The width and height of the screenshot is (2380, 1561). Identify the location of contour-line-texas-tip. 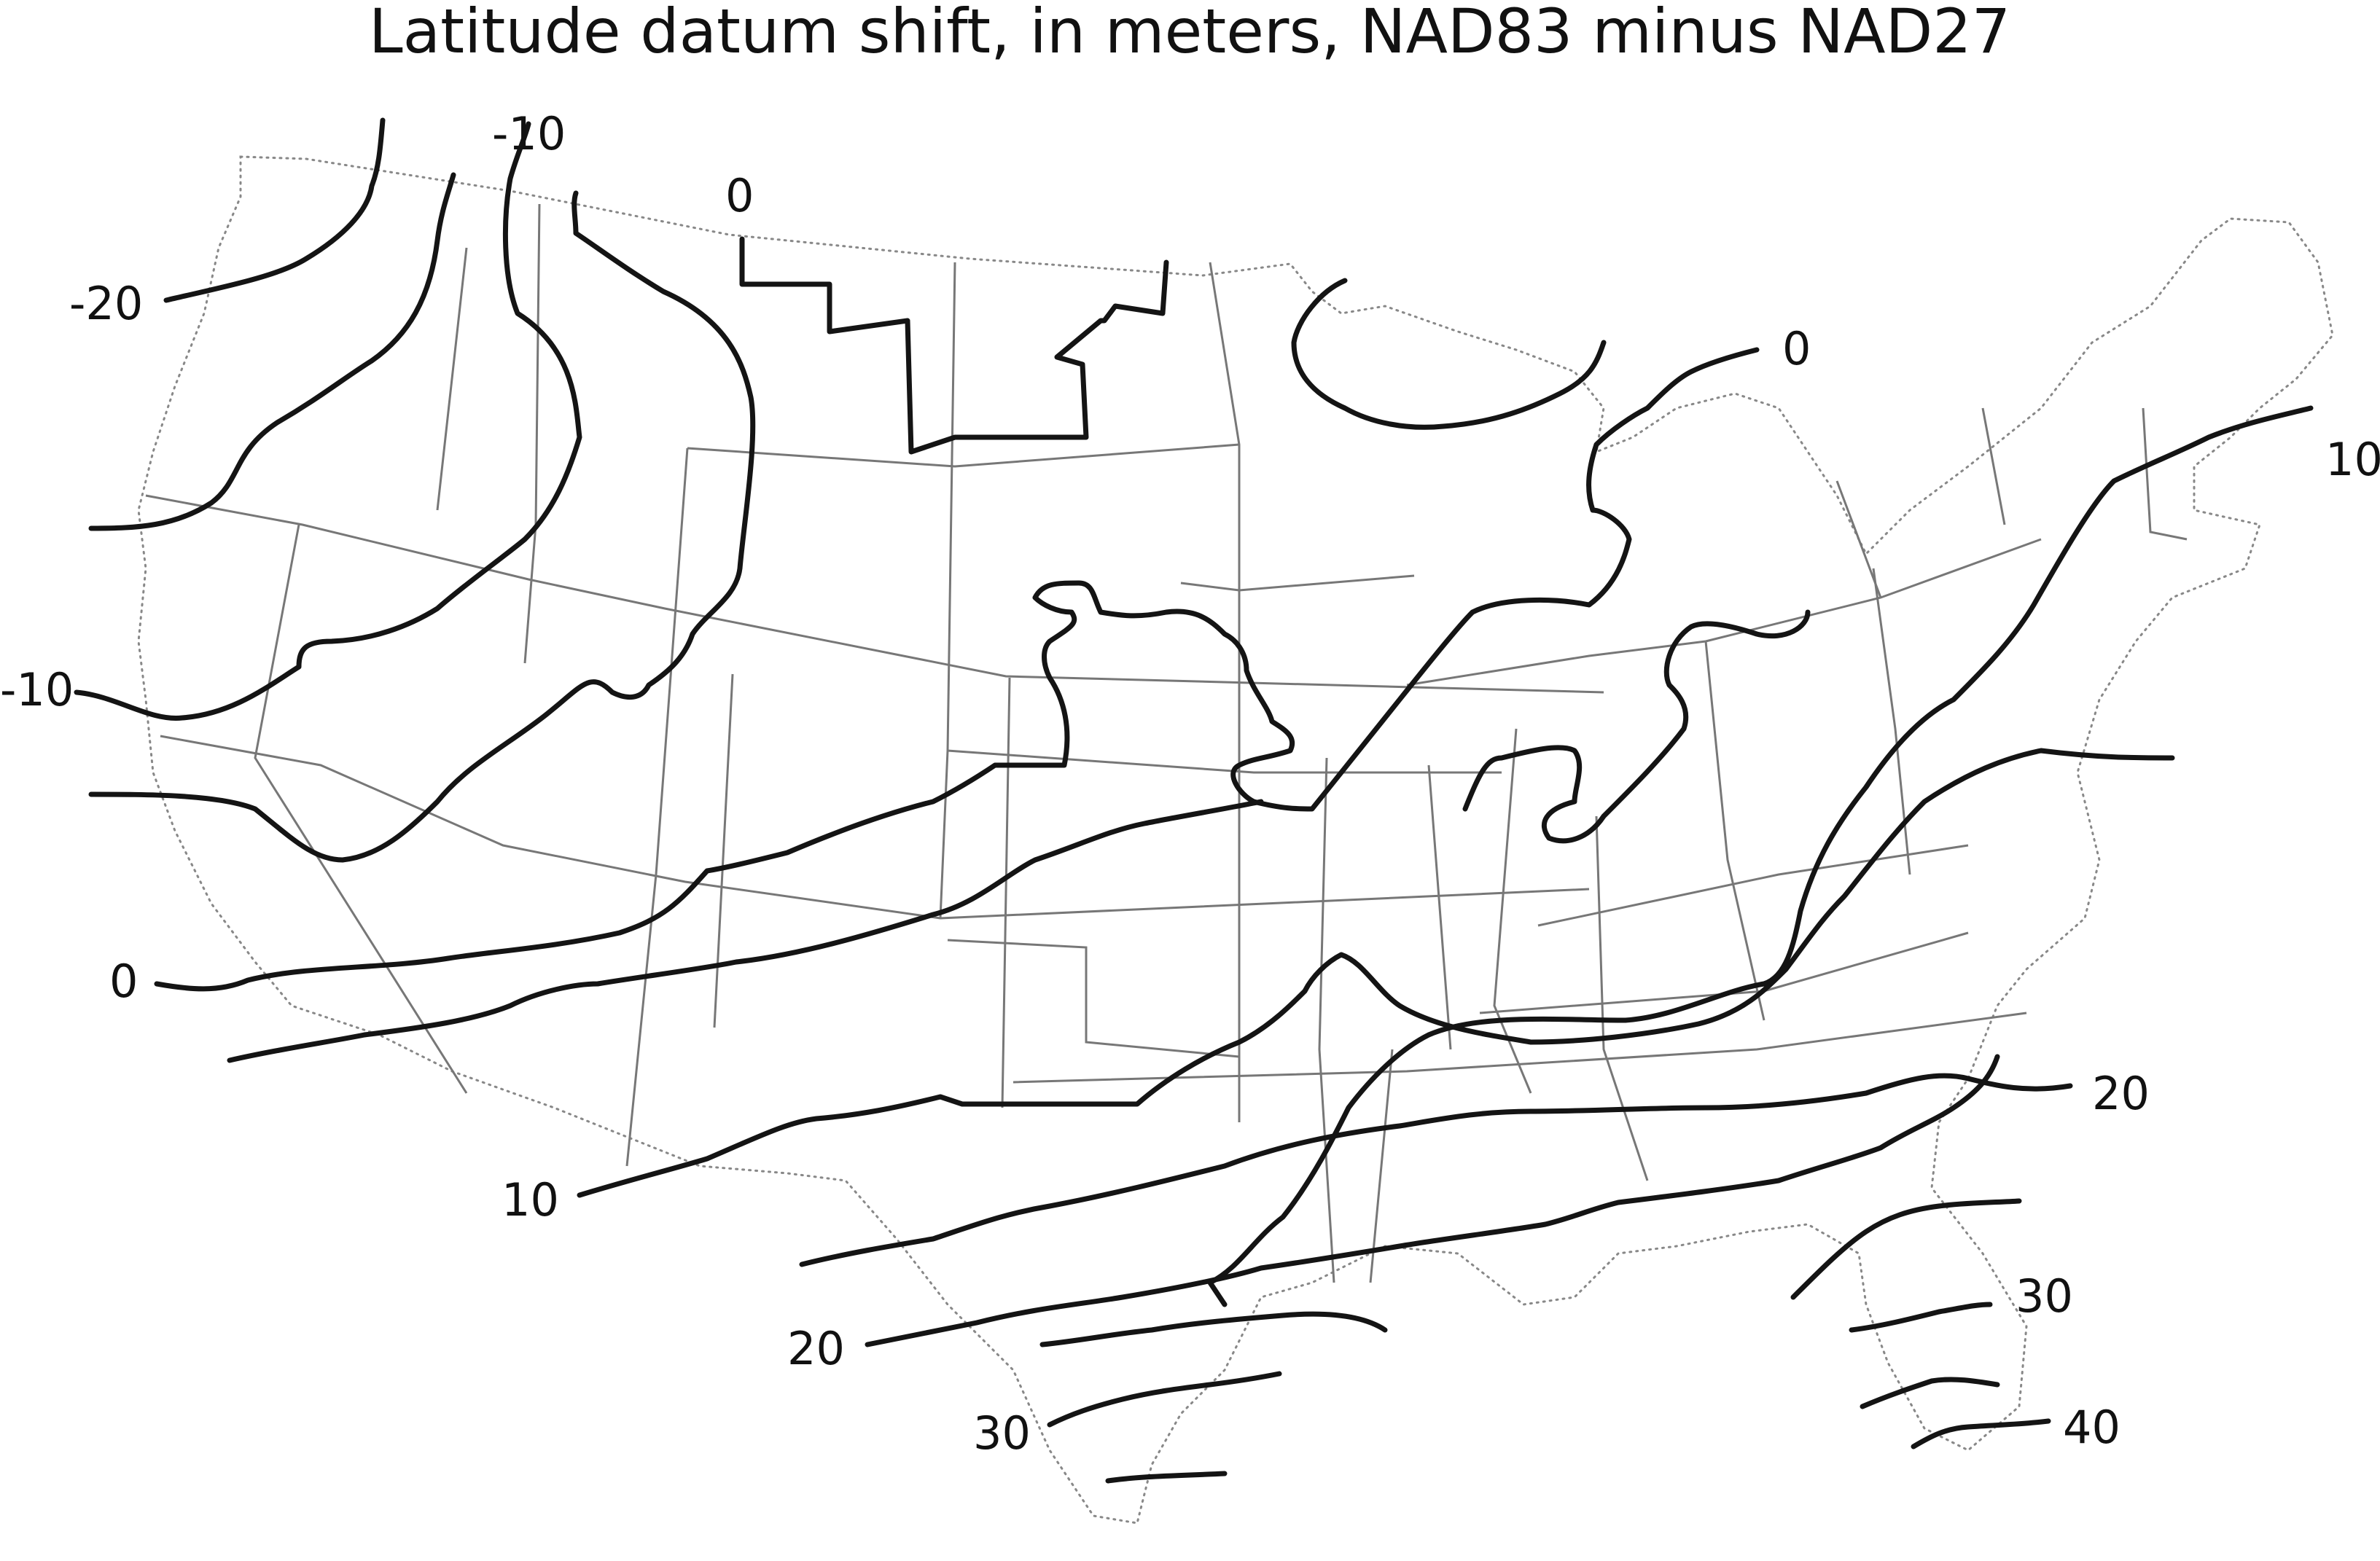
(1166, 1477).